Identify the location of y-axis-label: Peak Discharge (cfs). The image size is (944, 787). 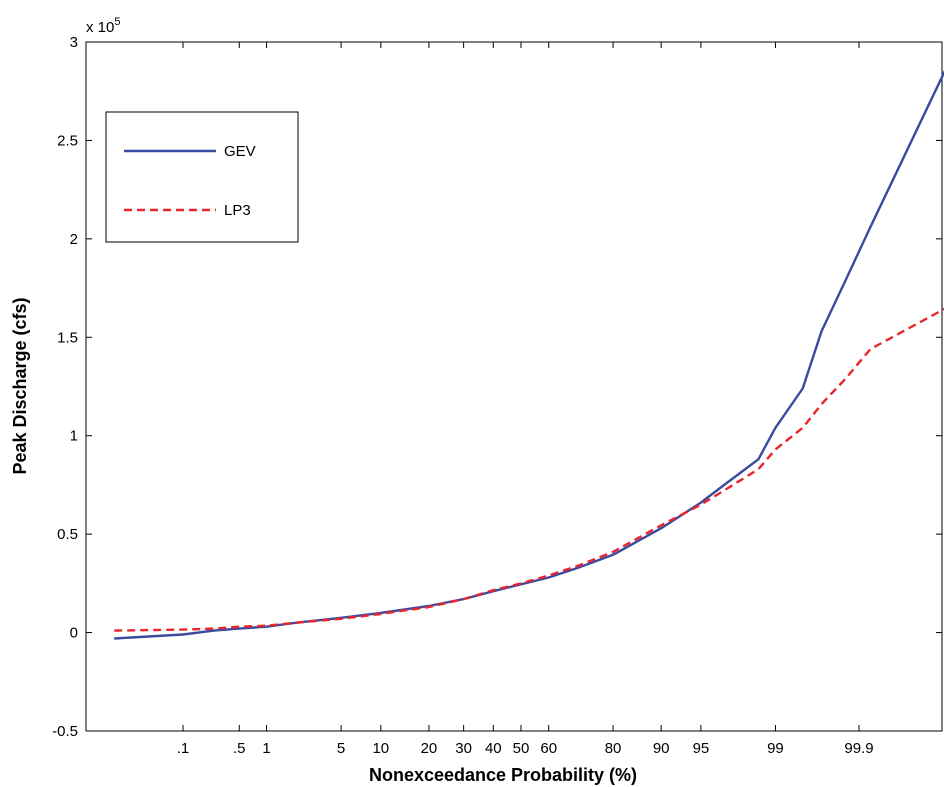
(20, 385).